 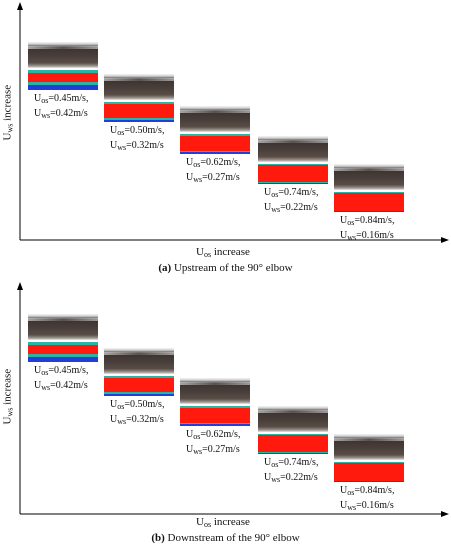 What do you see at coordinates (225, 538) in the screenshot?
I see `caption-downstream: (b) Downstream of the 90° elbow` at bounding box center [225, 538].